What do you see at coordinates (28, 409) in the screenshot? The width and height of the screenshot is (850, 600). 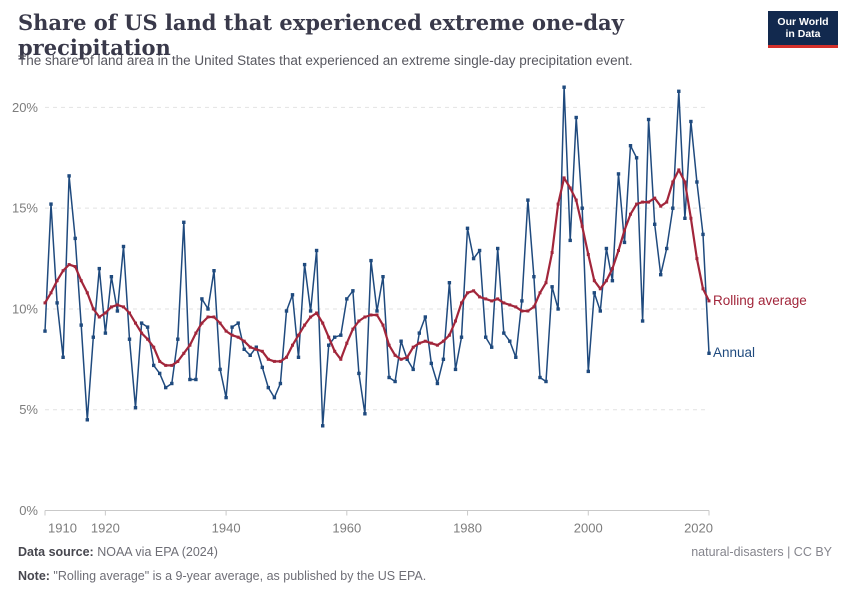 I see `y-tick-label: 5%` at bounding box center [28, 409].